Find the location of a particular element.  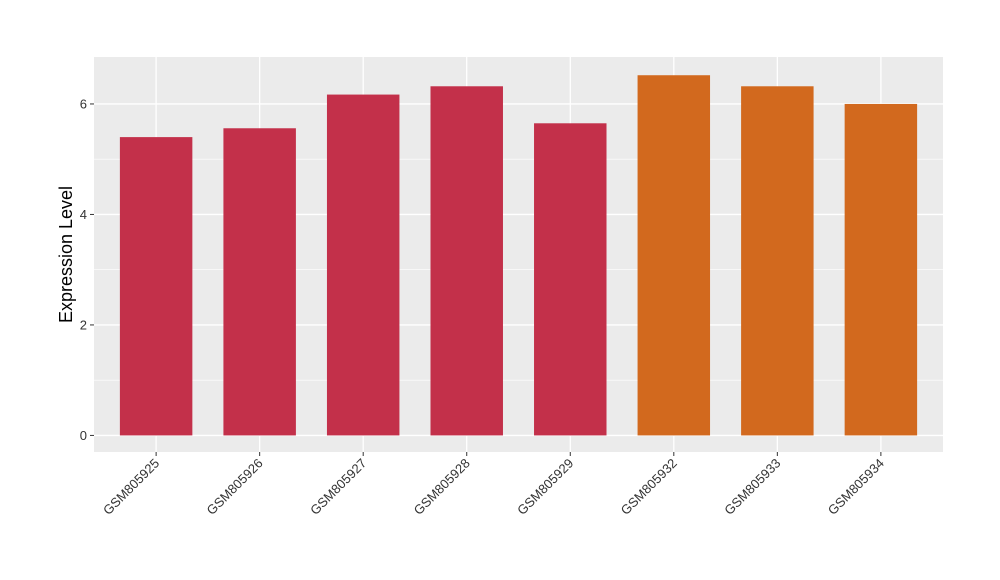

x-tick-label: GSM805934 is located at coordinates (856, 487).